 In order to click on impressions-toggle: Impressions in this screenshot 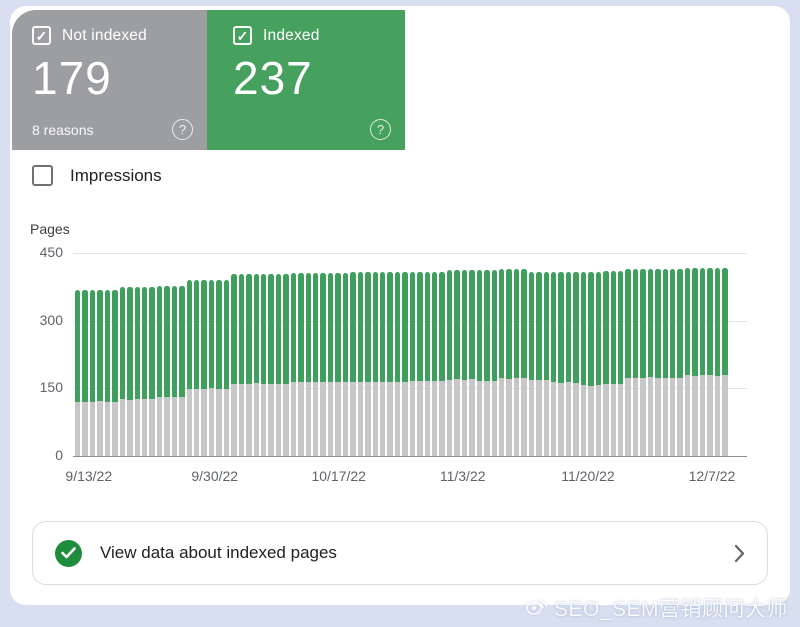, I will do `click(97, 175)`.